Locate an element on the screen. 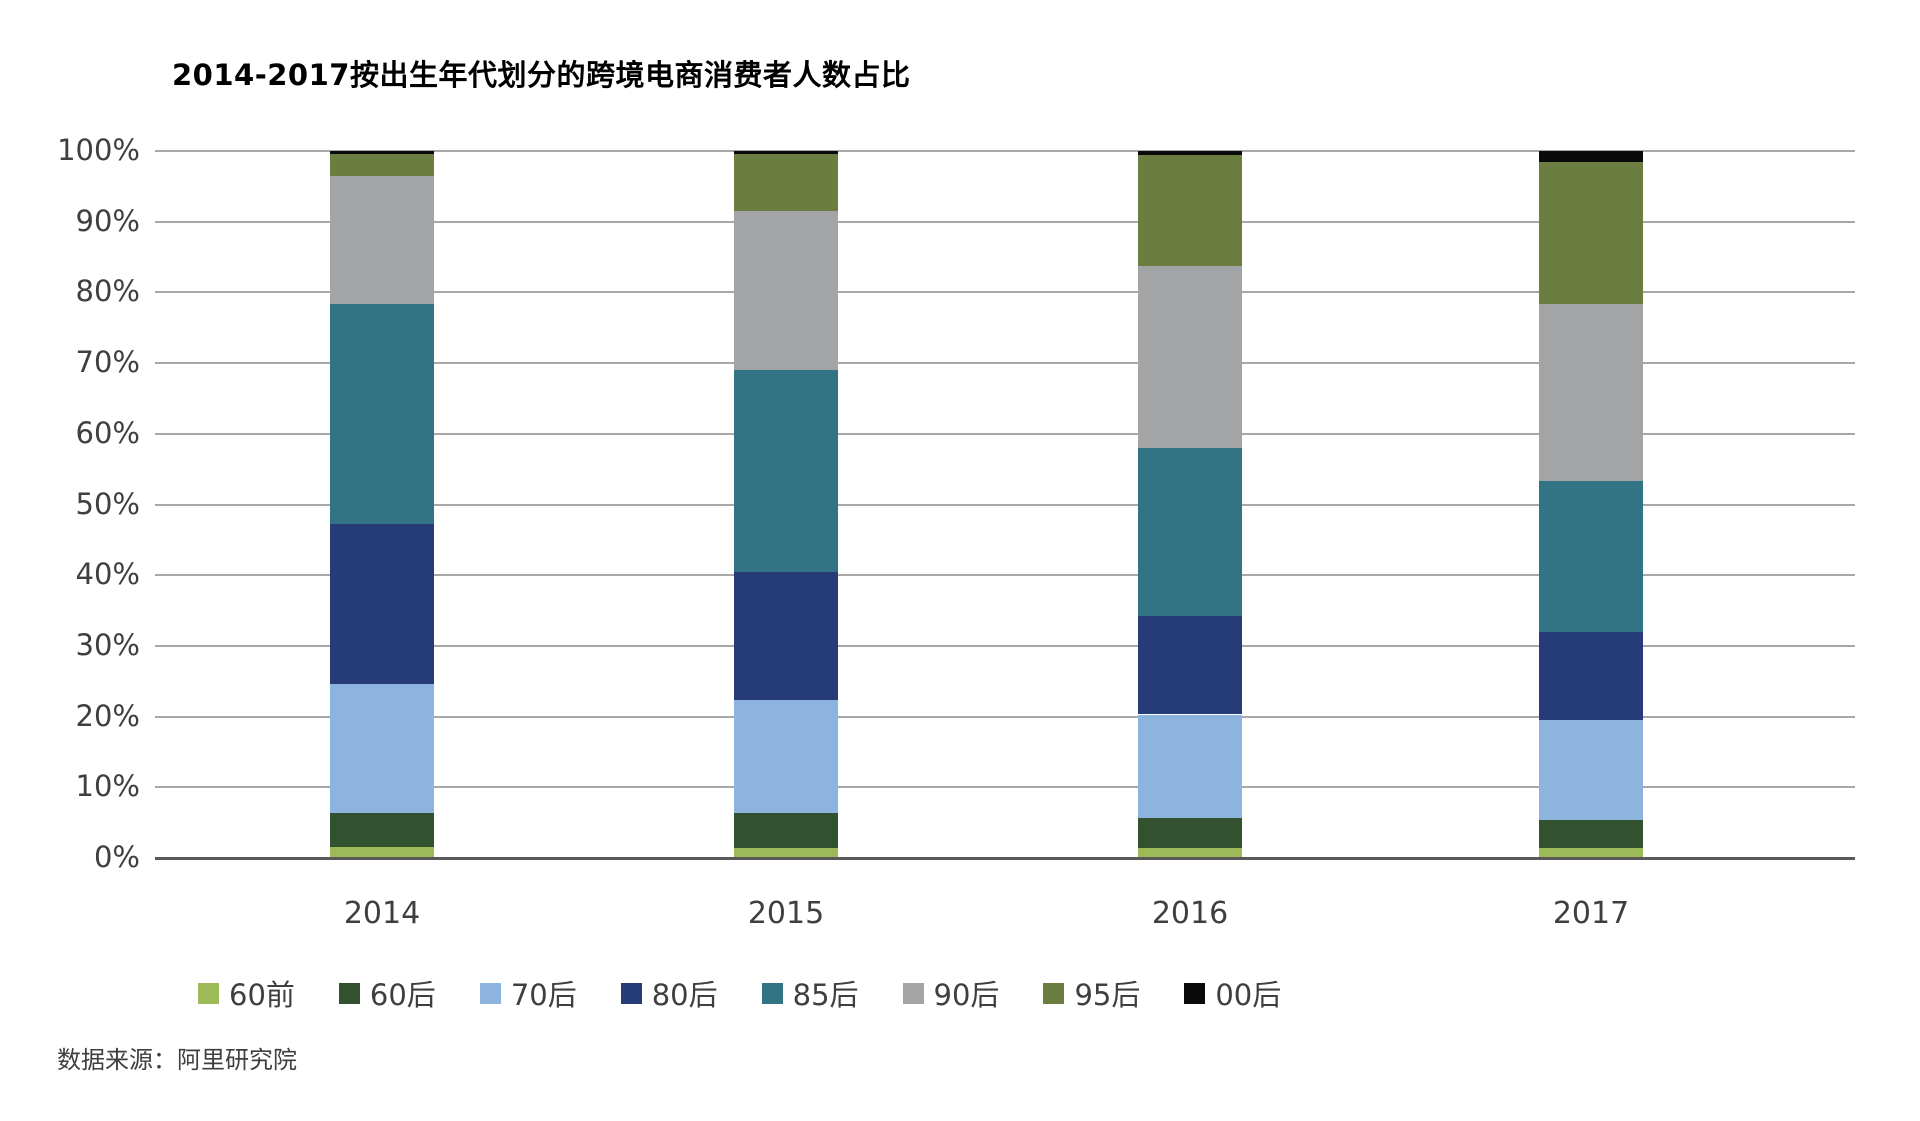  y-tick-label-40: 40% is located at coordinates (107, 574).